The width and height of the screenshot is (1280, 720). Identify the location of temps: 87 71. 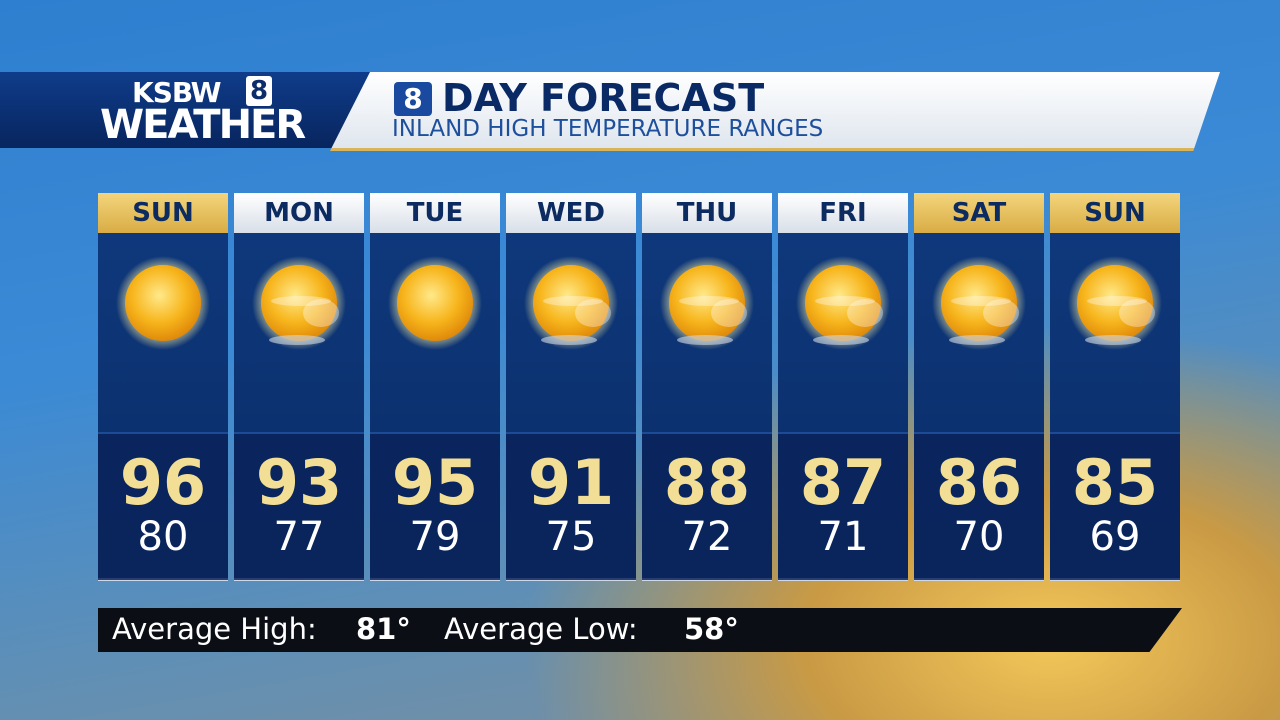
(843, 506).